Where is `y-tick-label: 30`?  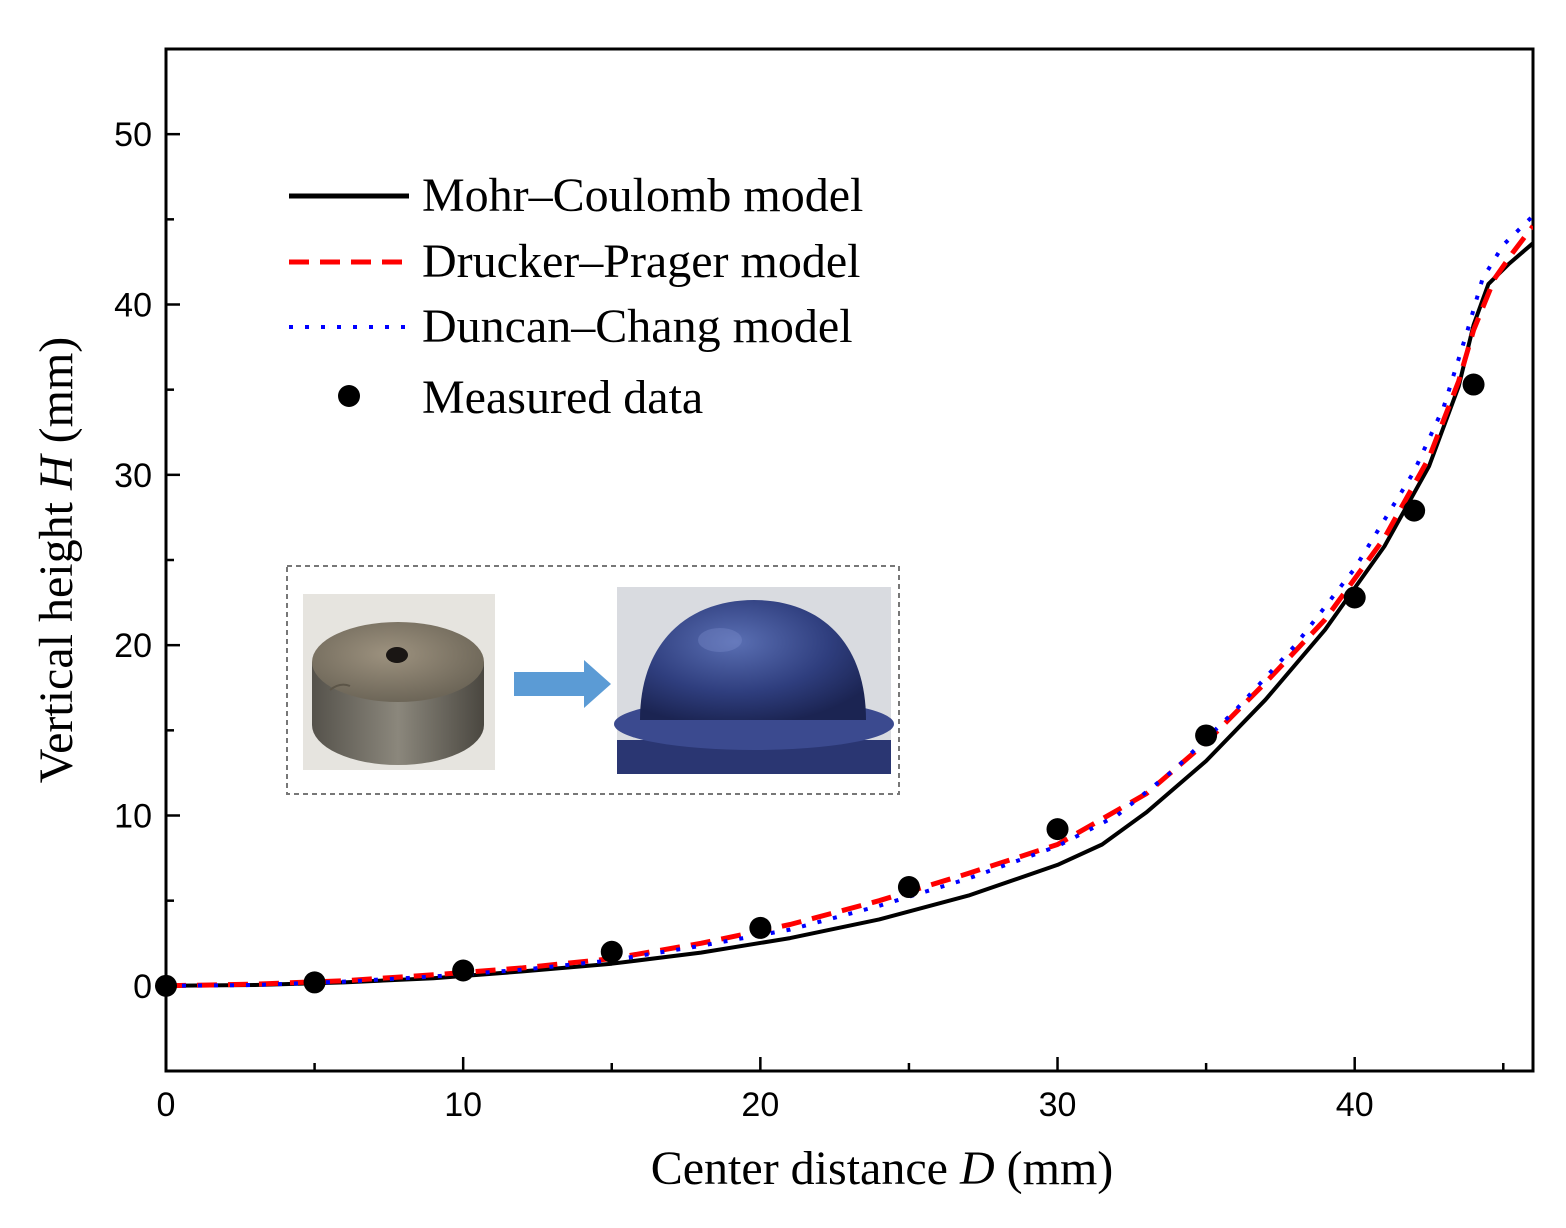 y-tick-label: 30 is located at coordinates (133, 476).